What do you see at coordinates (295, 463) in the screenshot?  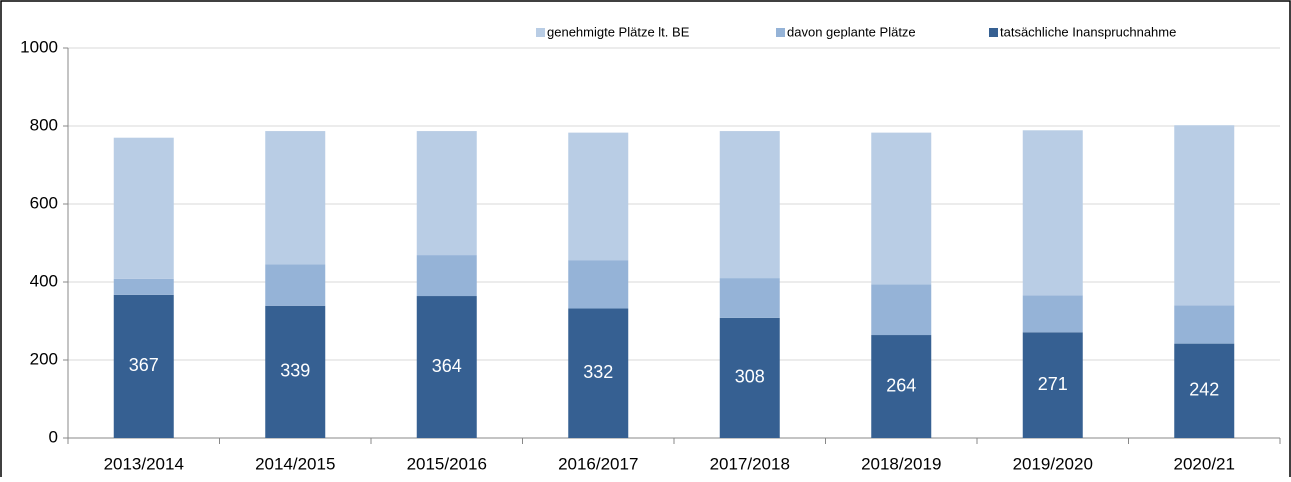 I see `x-tick-label: 2014/2015` at bounding box center [295, 463].